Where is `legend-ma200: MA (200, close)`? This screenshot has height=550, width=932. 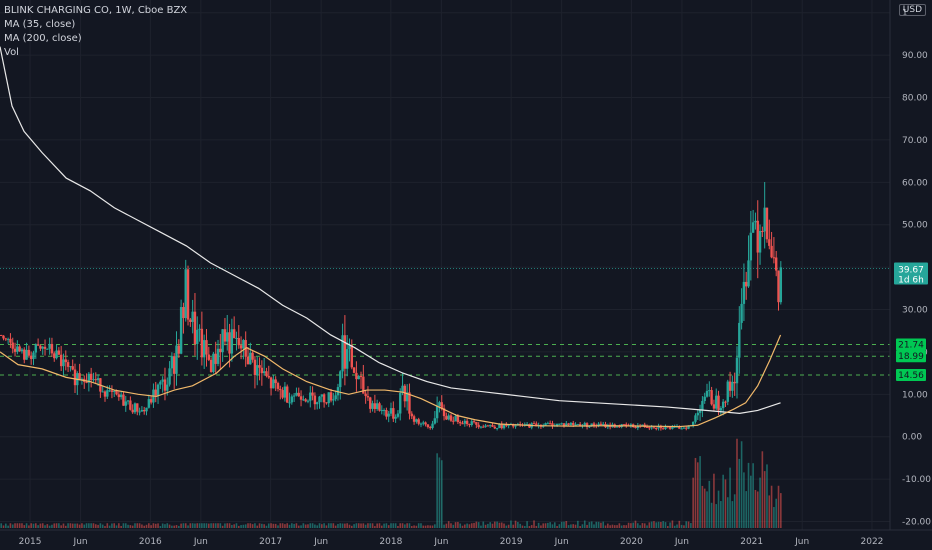 legend-ma200: MA (200, close) is located at coordinates (43, 38).